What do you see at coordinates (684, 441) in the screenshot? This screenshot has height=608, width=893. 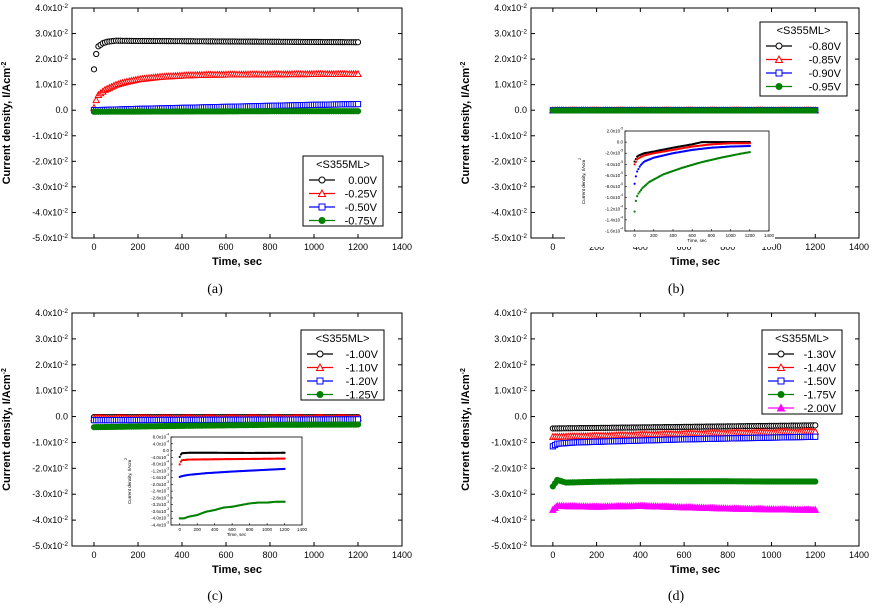 I see `series--1.50V` at bounding box center [684, 441].